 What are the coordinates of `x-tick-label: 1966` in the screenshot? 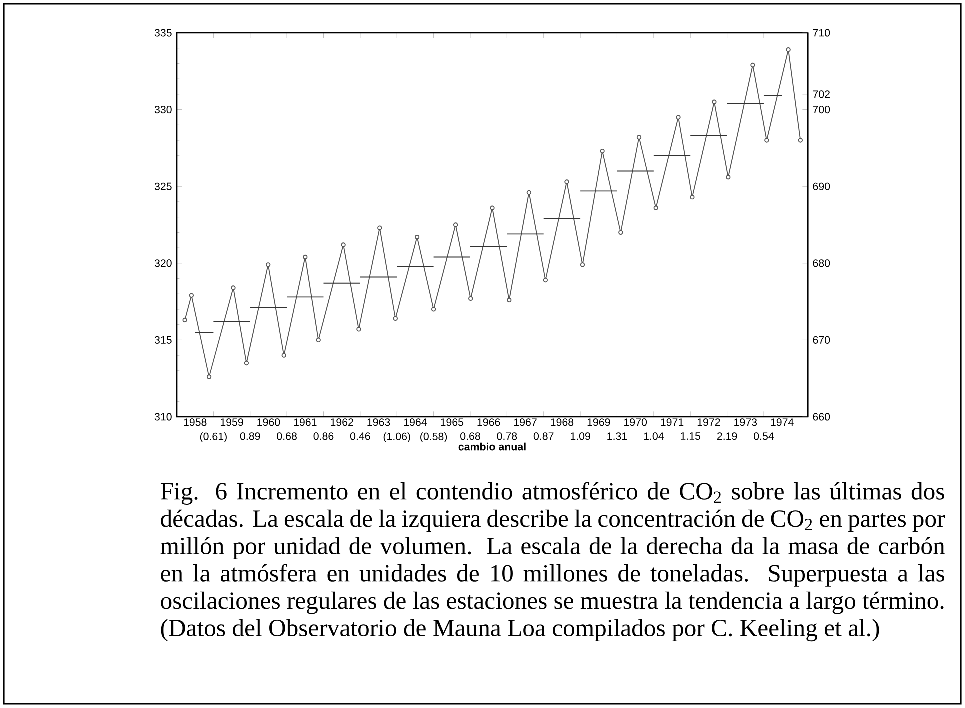 It's located at (489, 422).